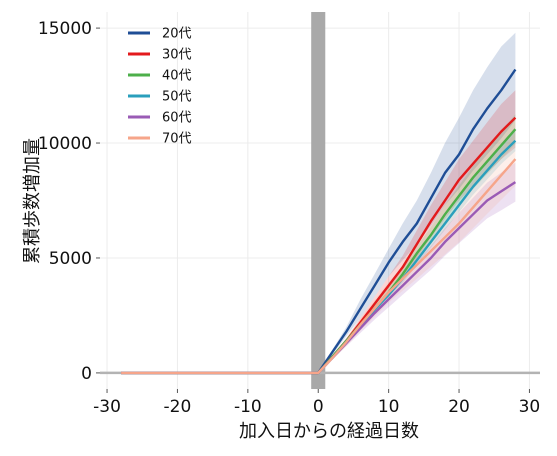 The width and height of the screenshot is (557, 456). I want to click on y-axis-ticks: 0 5000 10000 15000, so click(69, 201).